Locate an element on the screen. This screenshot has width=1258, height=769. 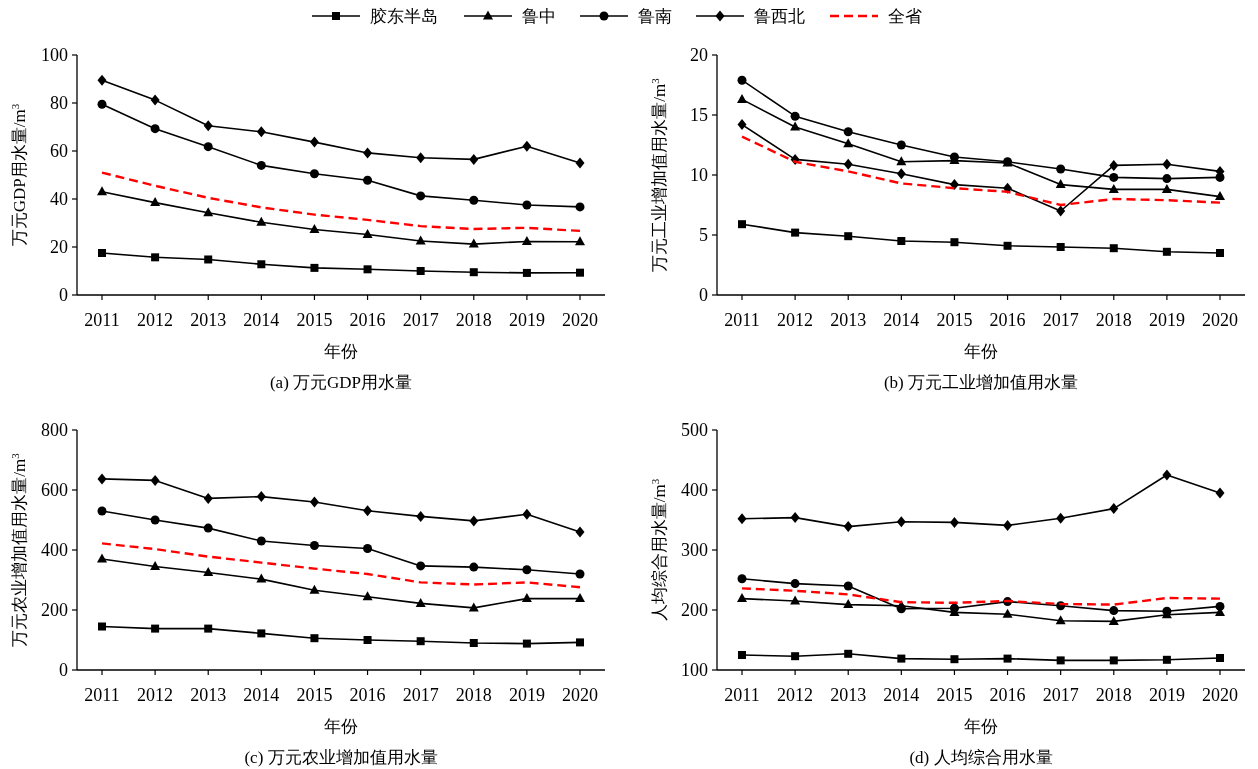
y-tick-label: 60 is located at coordinates (59, 151).